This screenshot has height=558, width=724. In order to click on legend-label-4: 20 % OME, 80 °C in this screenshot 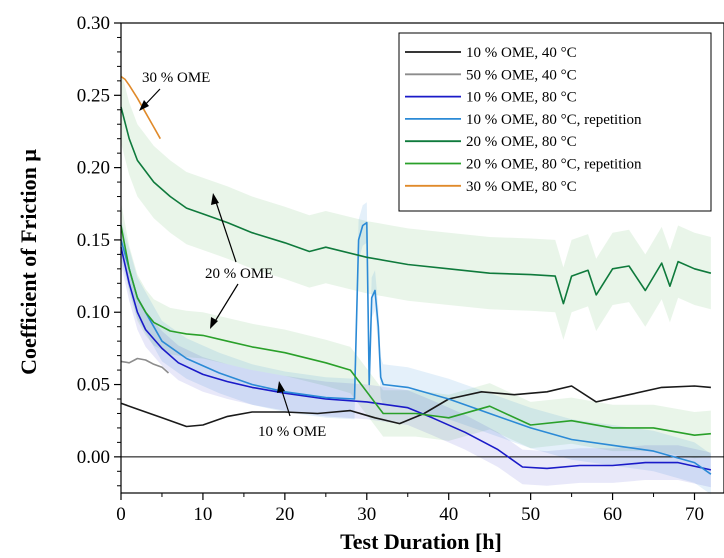, I will do `click(521, 142)`.